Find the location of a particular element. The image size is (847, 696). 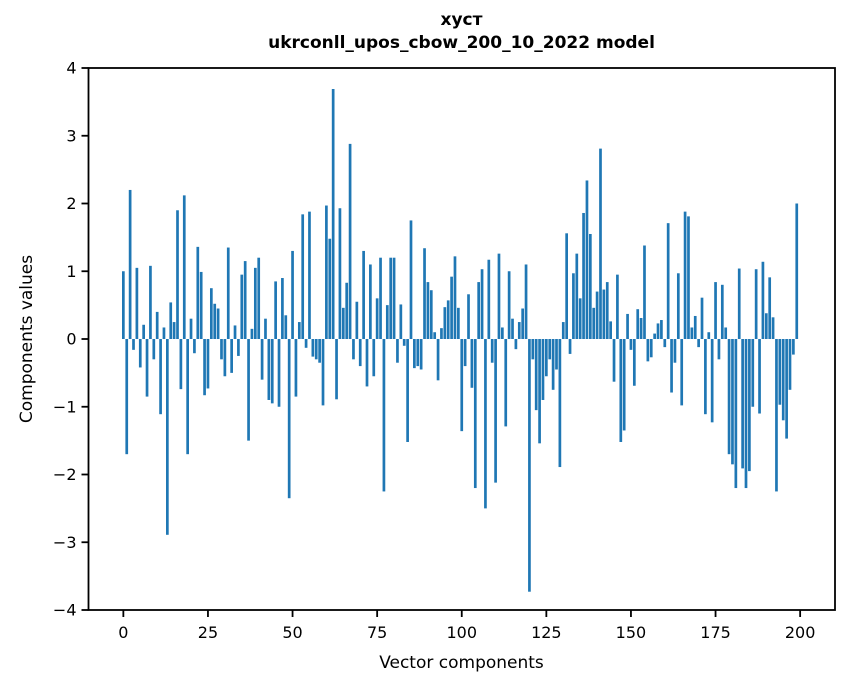

x-axis-label: Vector components is located at coordinates (461, 663).